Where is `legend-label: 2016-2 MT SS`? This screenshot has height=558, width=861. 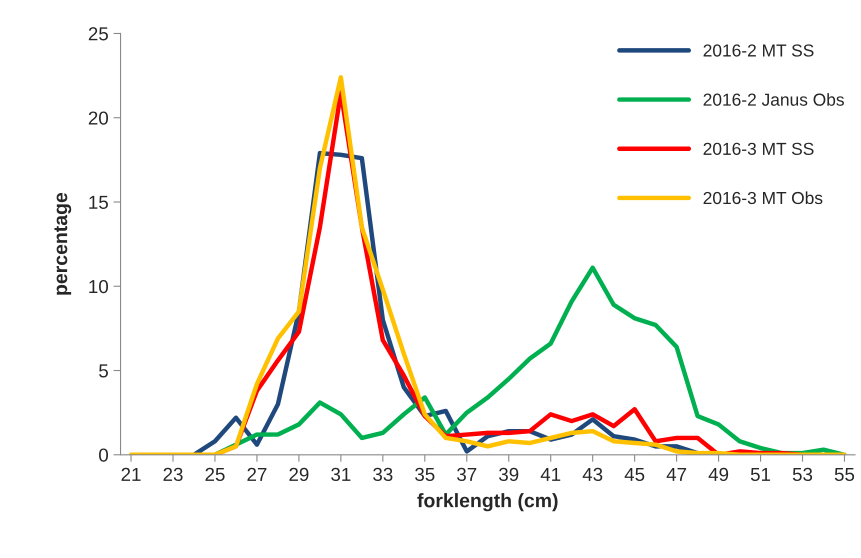 legend-label: 2016-2 MT SS is located at coordinates (759, 50).